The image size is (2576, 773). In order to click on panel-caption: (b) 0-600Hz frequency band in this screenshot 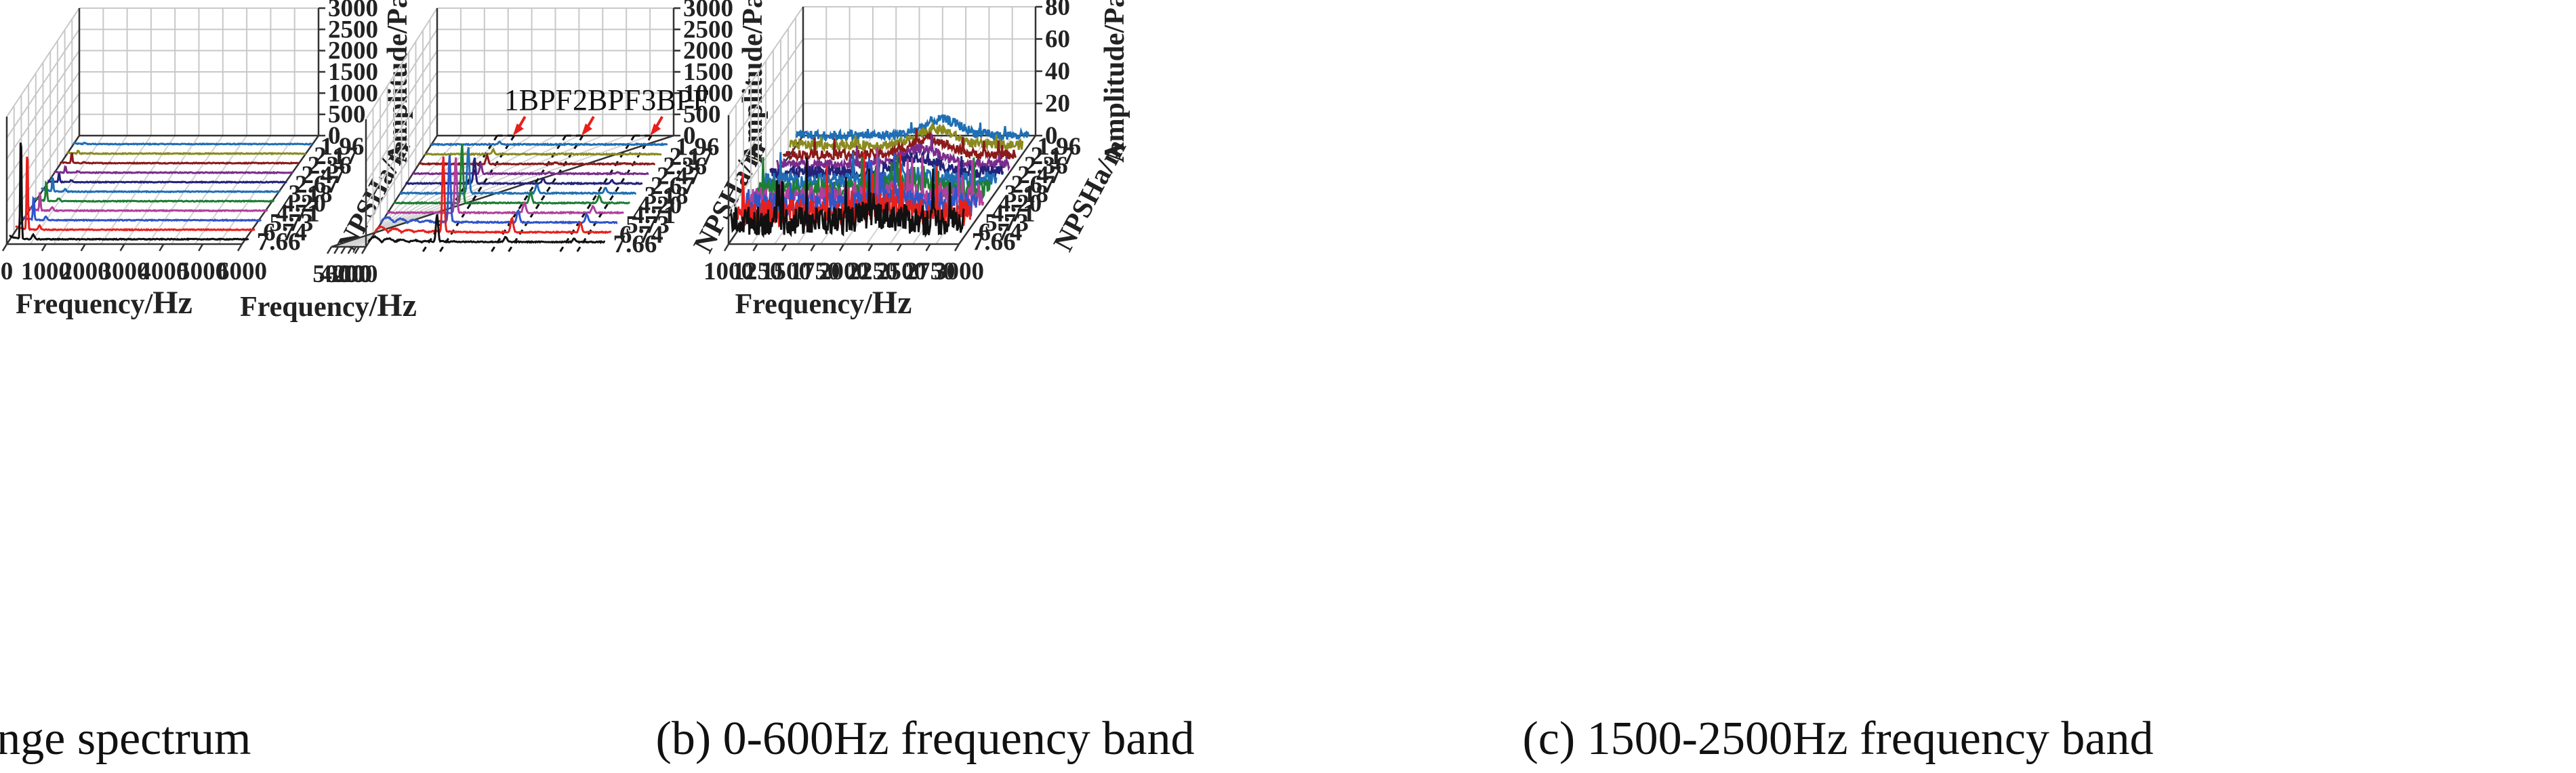, I will do `click(925, 739)`.